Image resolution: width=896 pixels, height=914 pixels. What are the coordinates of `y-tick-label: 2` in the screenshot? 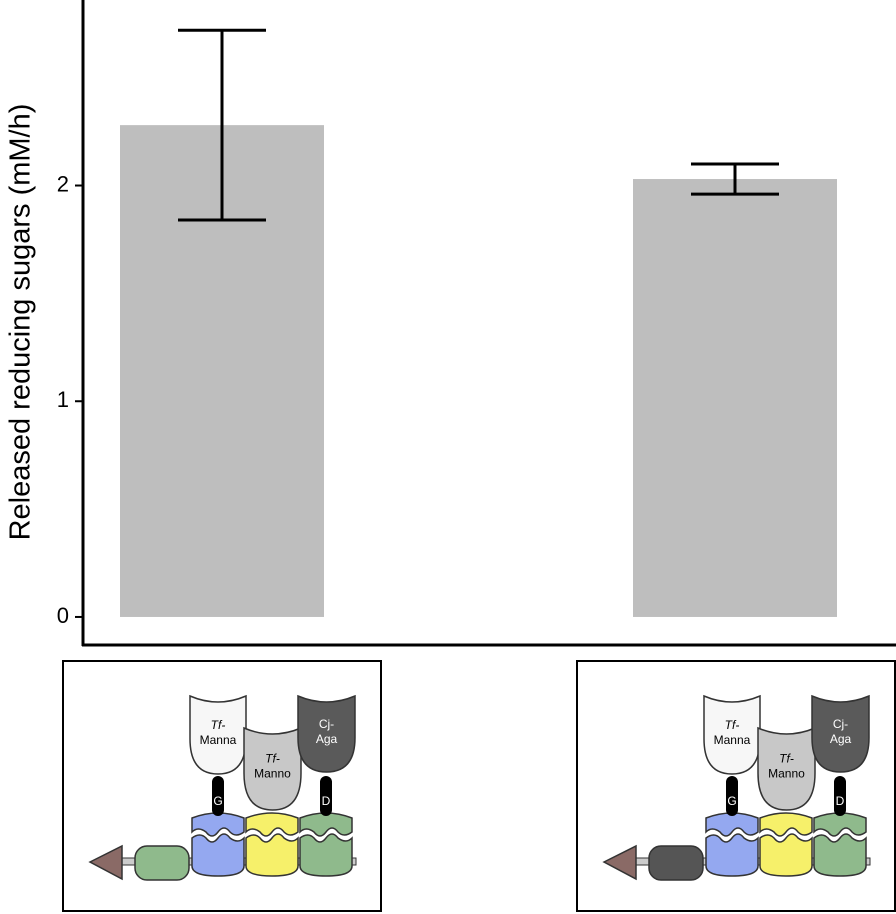 It's located at (63, 183).